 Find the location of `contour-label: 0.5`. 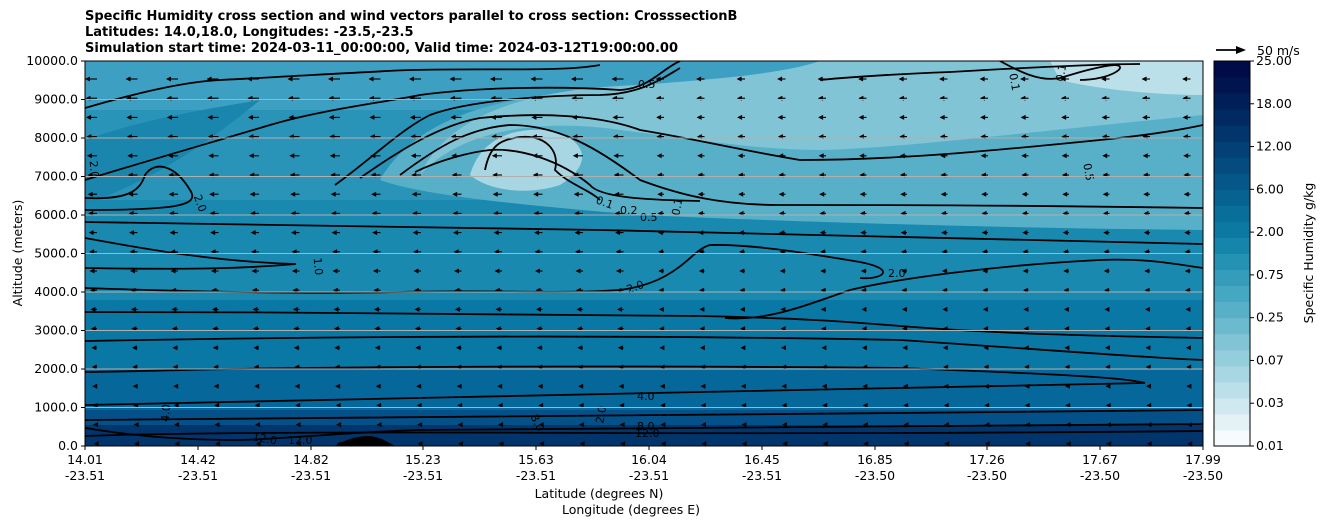

contour-label: 0.5 is located at coordinates (649, 217).